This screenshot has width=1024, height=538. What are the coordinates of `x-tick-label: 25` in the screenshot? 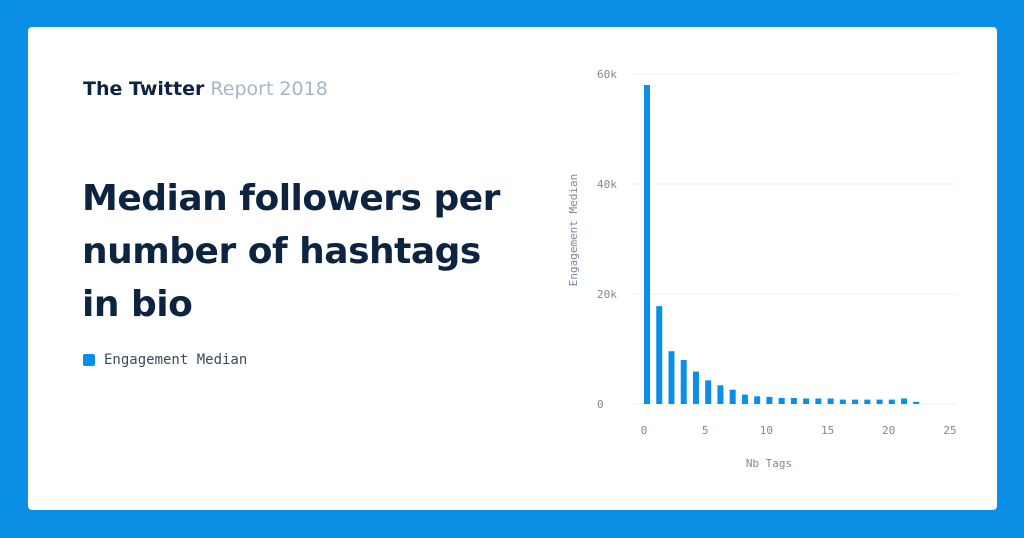 It's located at (949, 430).